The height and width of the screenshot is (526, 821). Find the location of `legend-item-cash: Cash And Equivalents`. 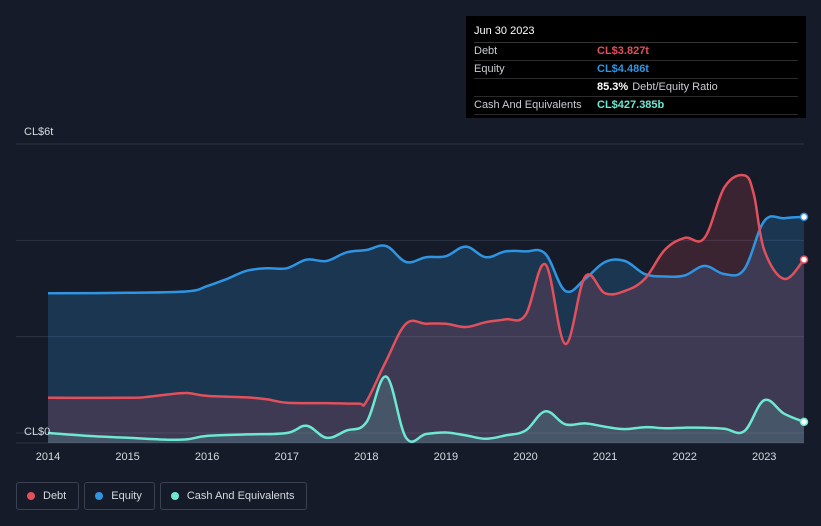

legend-item-cash: Cash And Equivalents is located at coordinates (233, 496).